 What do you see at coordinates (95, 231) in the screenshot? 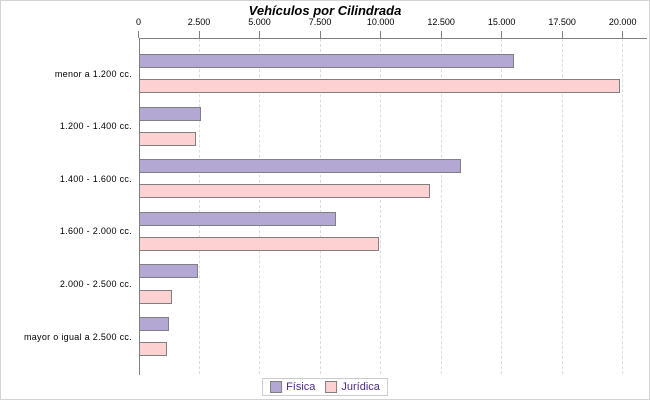
I see `category-label: 1.600 - 2.000 cc.` at bounding box center [95, 231].